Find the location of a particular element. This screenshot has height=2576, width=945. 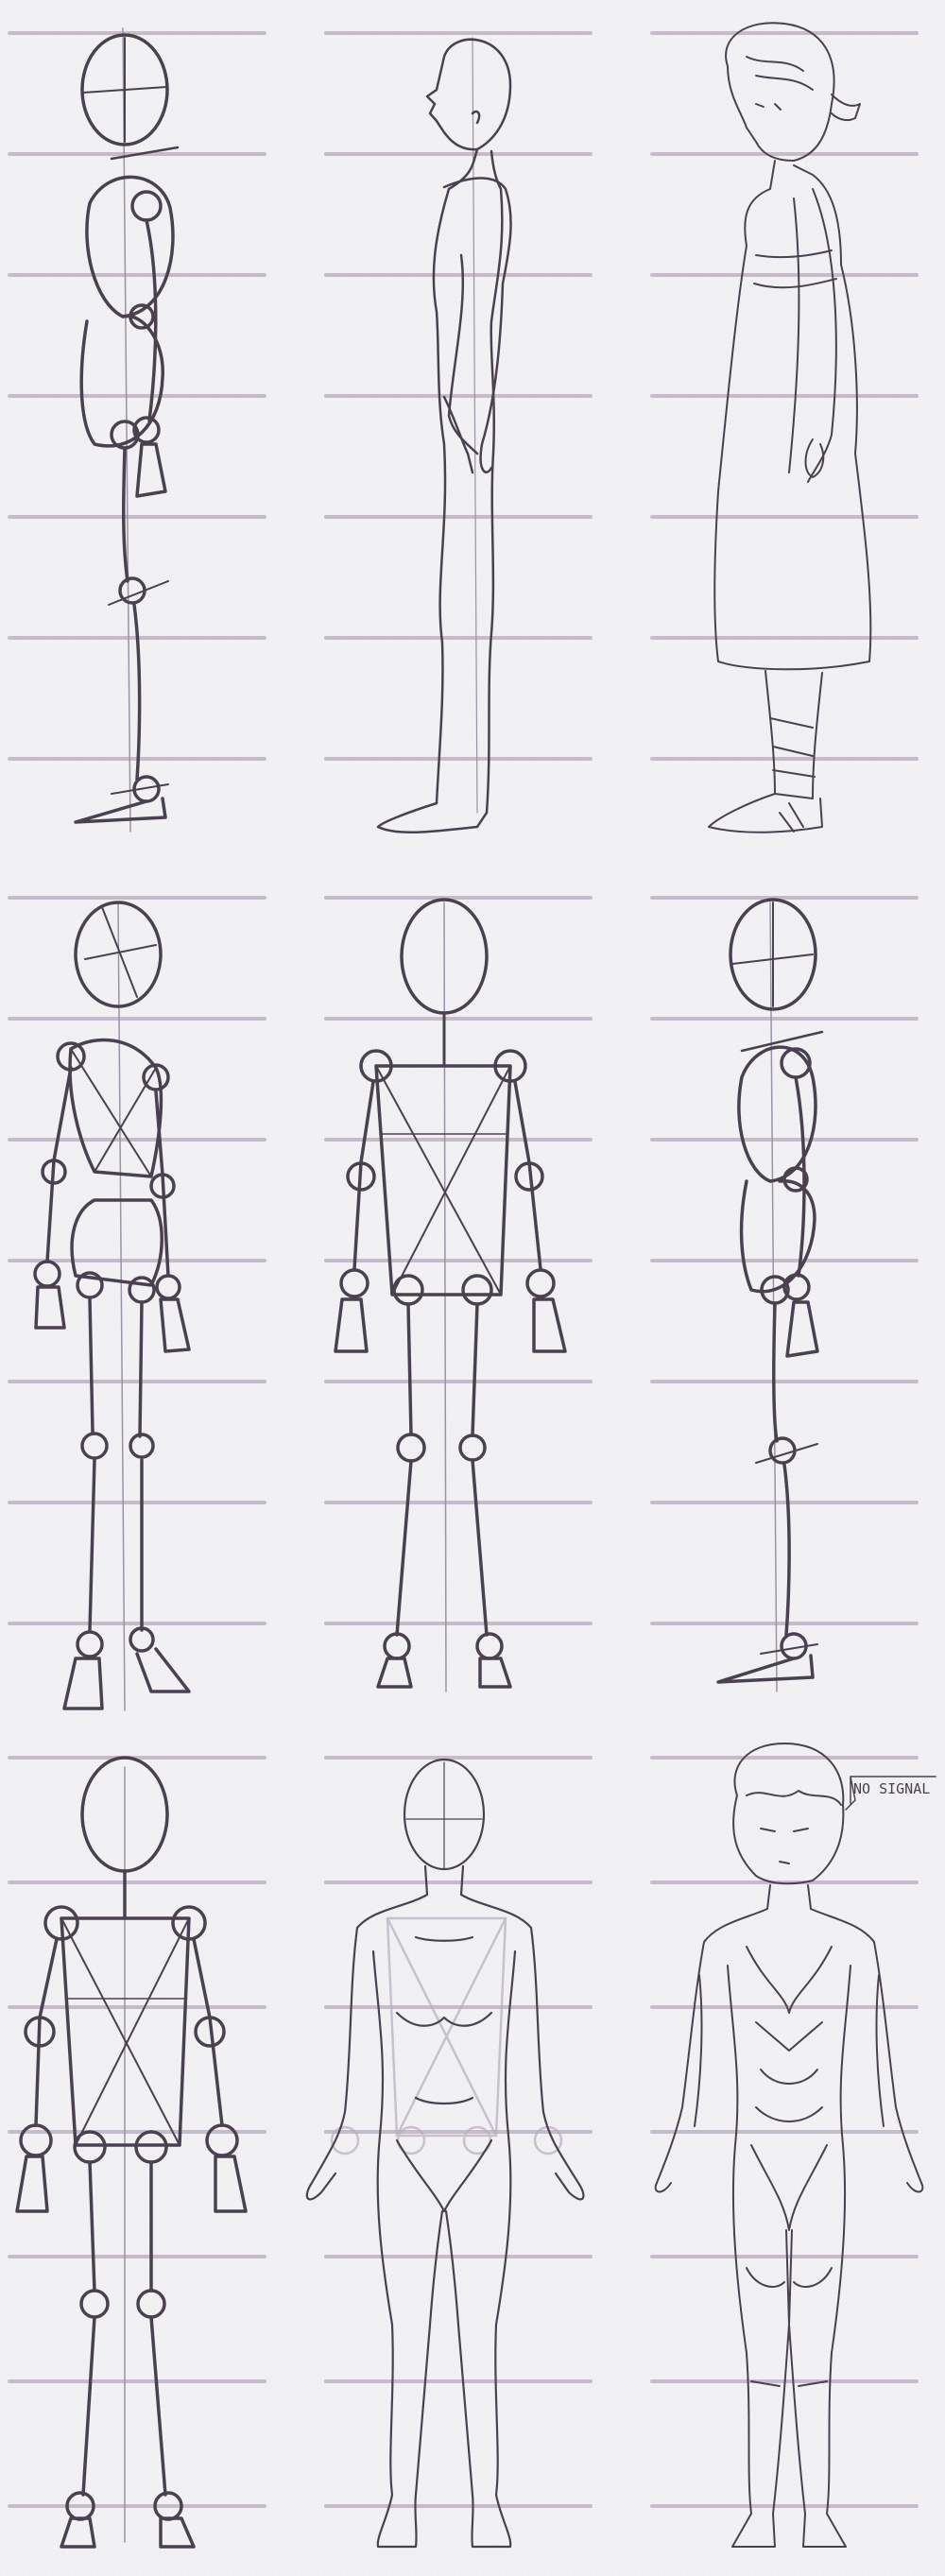

ribcage-shape is located at coordinates (130, 246).